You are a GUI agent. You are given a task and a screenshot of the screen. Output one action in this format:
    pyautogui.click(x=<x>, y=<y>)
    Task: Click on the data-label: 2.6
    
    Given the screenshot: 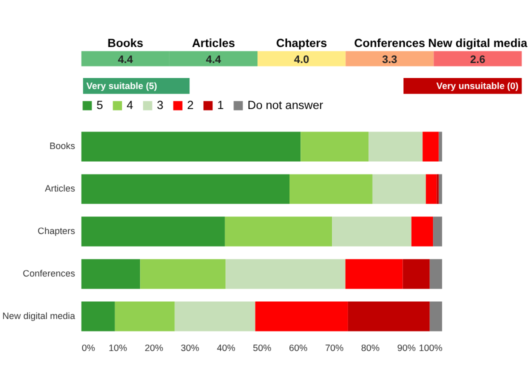 What is the action you would take?
    pyautogui.click(x=478, y=60)
    